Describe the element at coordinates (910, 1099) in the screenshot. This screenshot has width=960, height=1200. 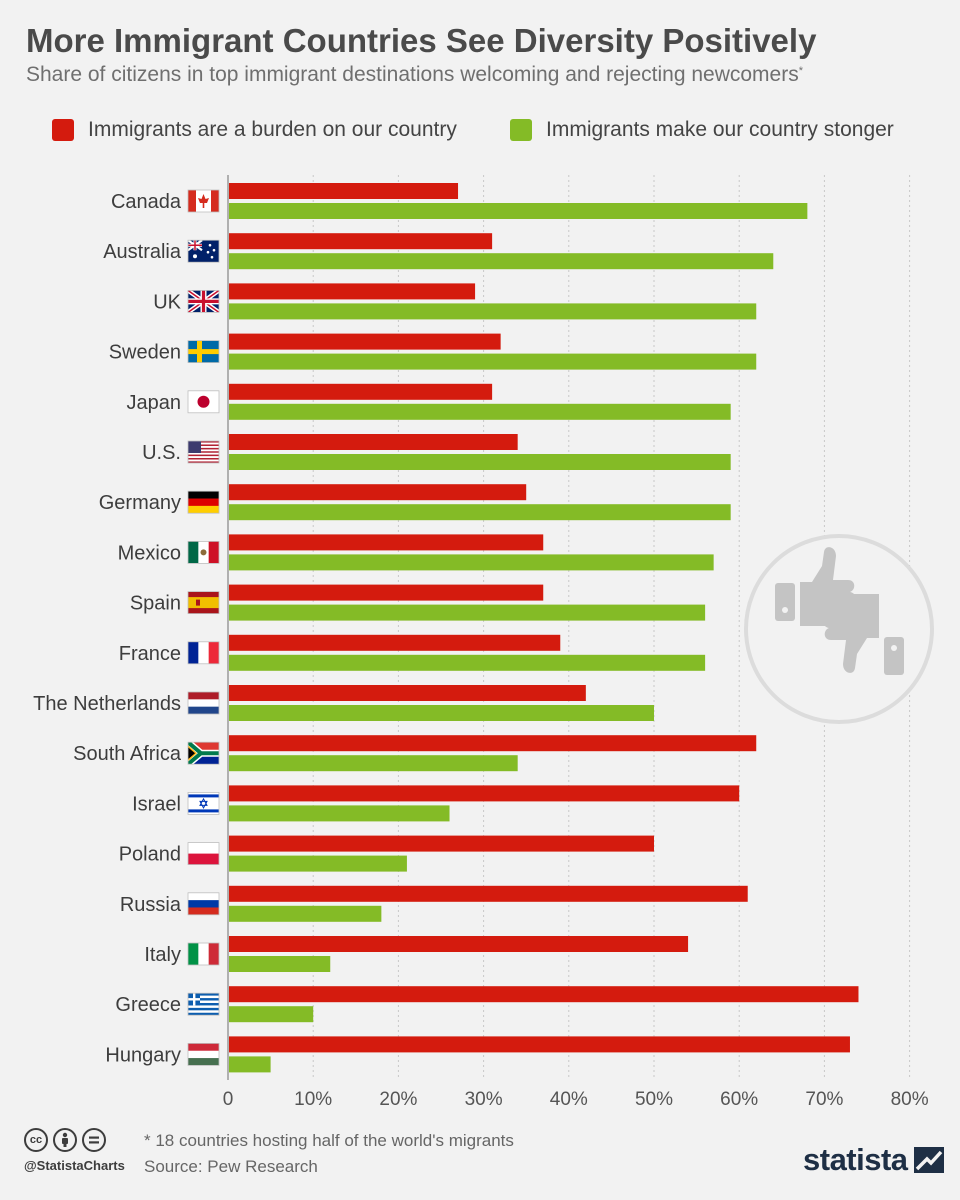
I see `x-tick-label: 80%` at that location.